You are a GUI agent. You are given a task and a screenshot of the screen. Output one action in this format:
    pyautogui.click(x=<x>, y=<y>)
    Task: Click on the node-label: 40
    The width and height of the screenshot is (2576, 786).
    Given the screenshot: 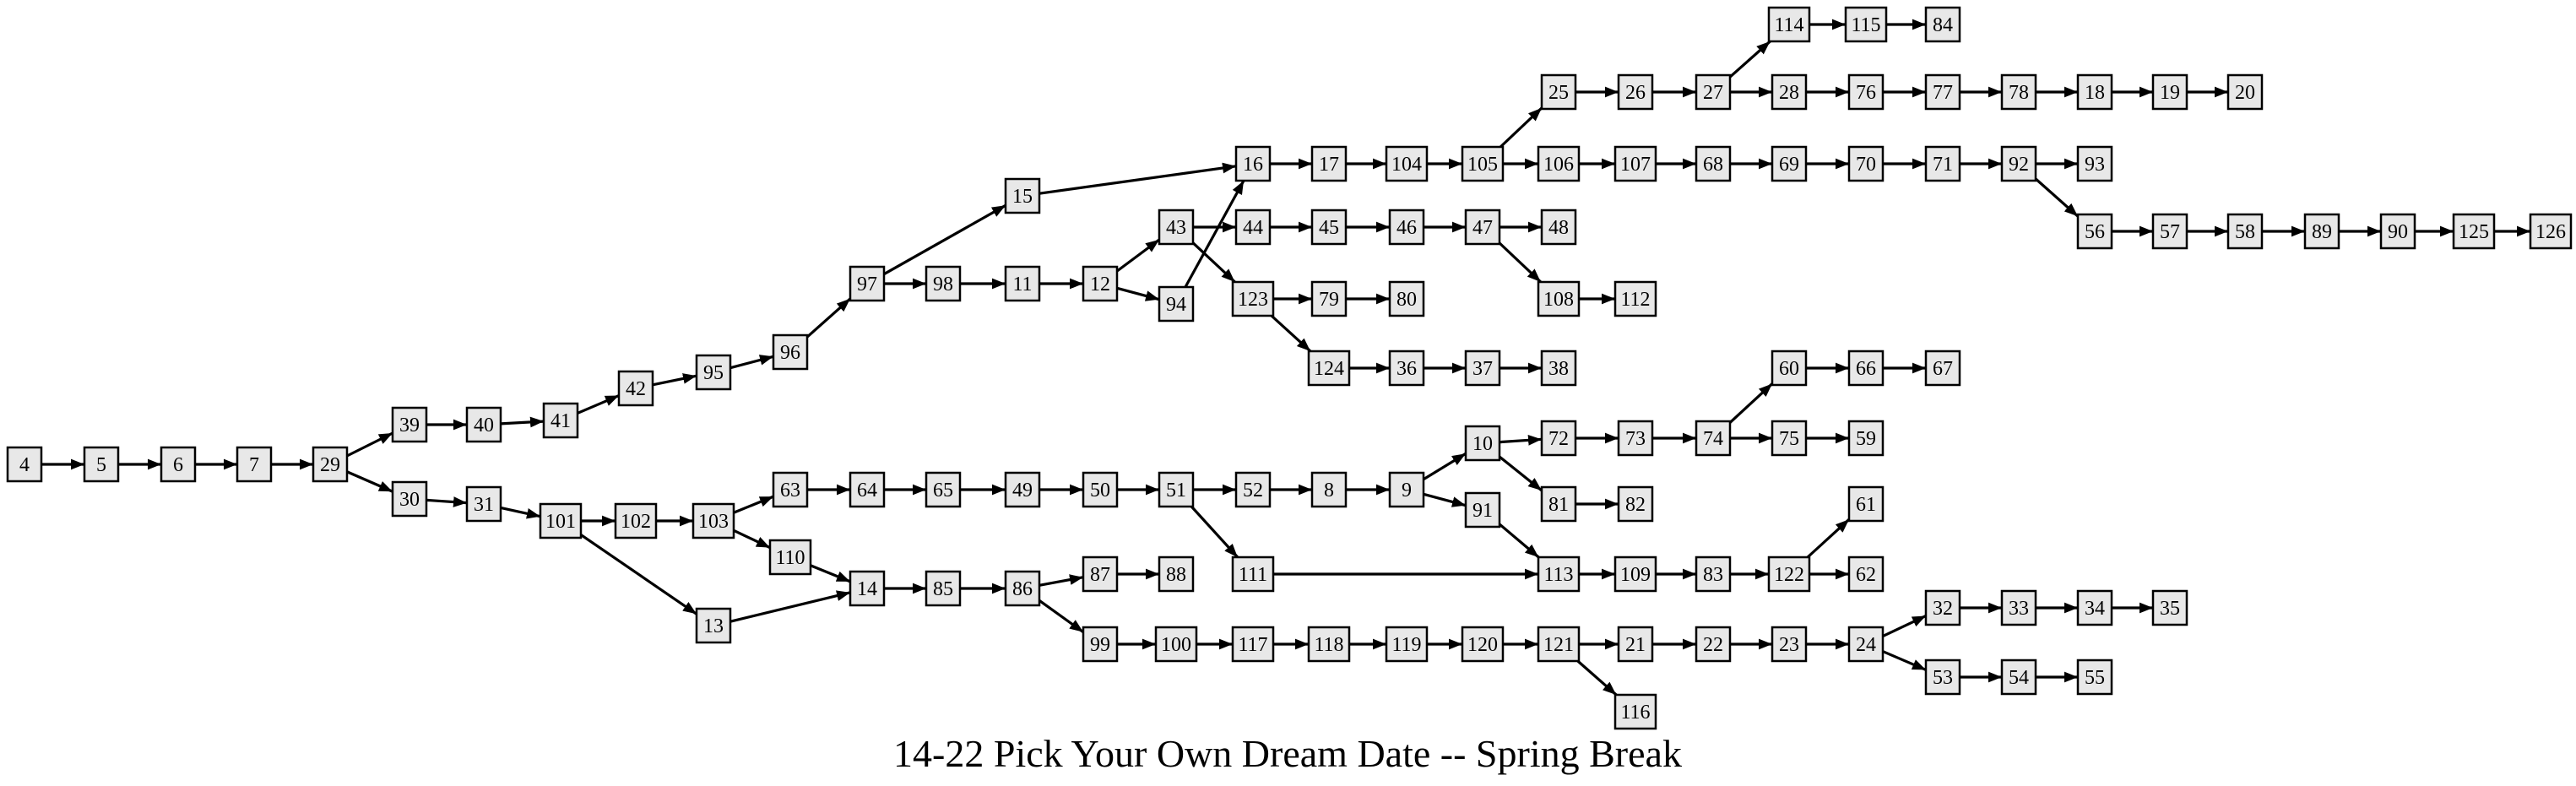 What is the action you would take?
    pyautogui.click(x=484, y=425)
    